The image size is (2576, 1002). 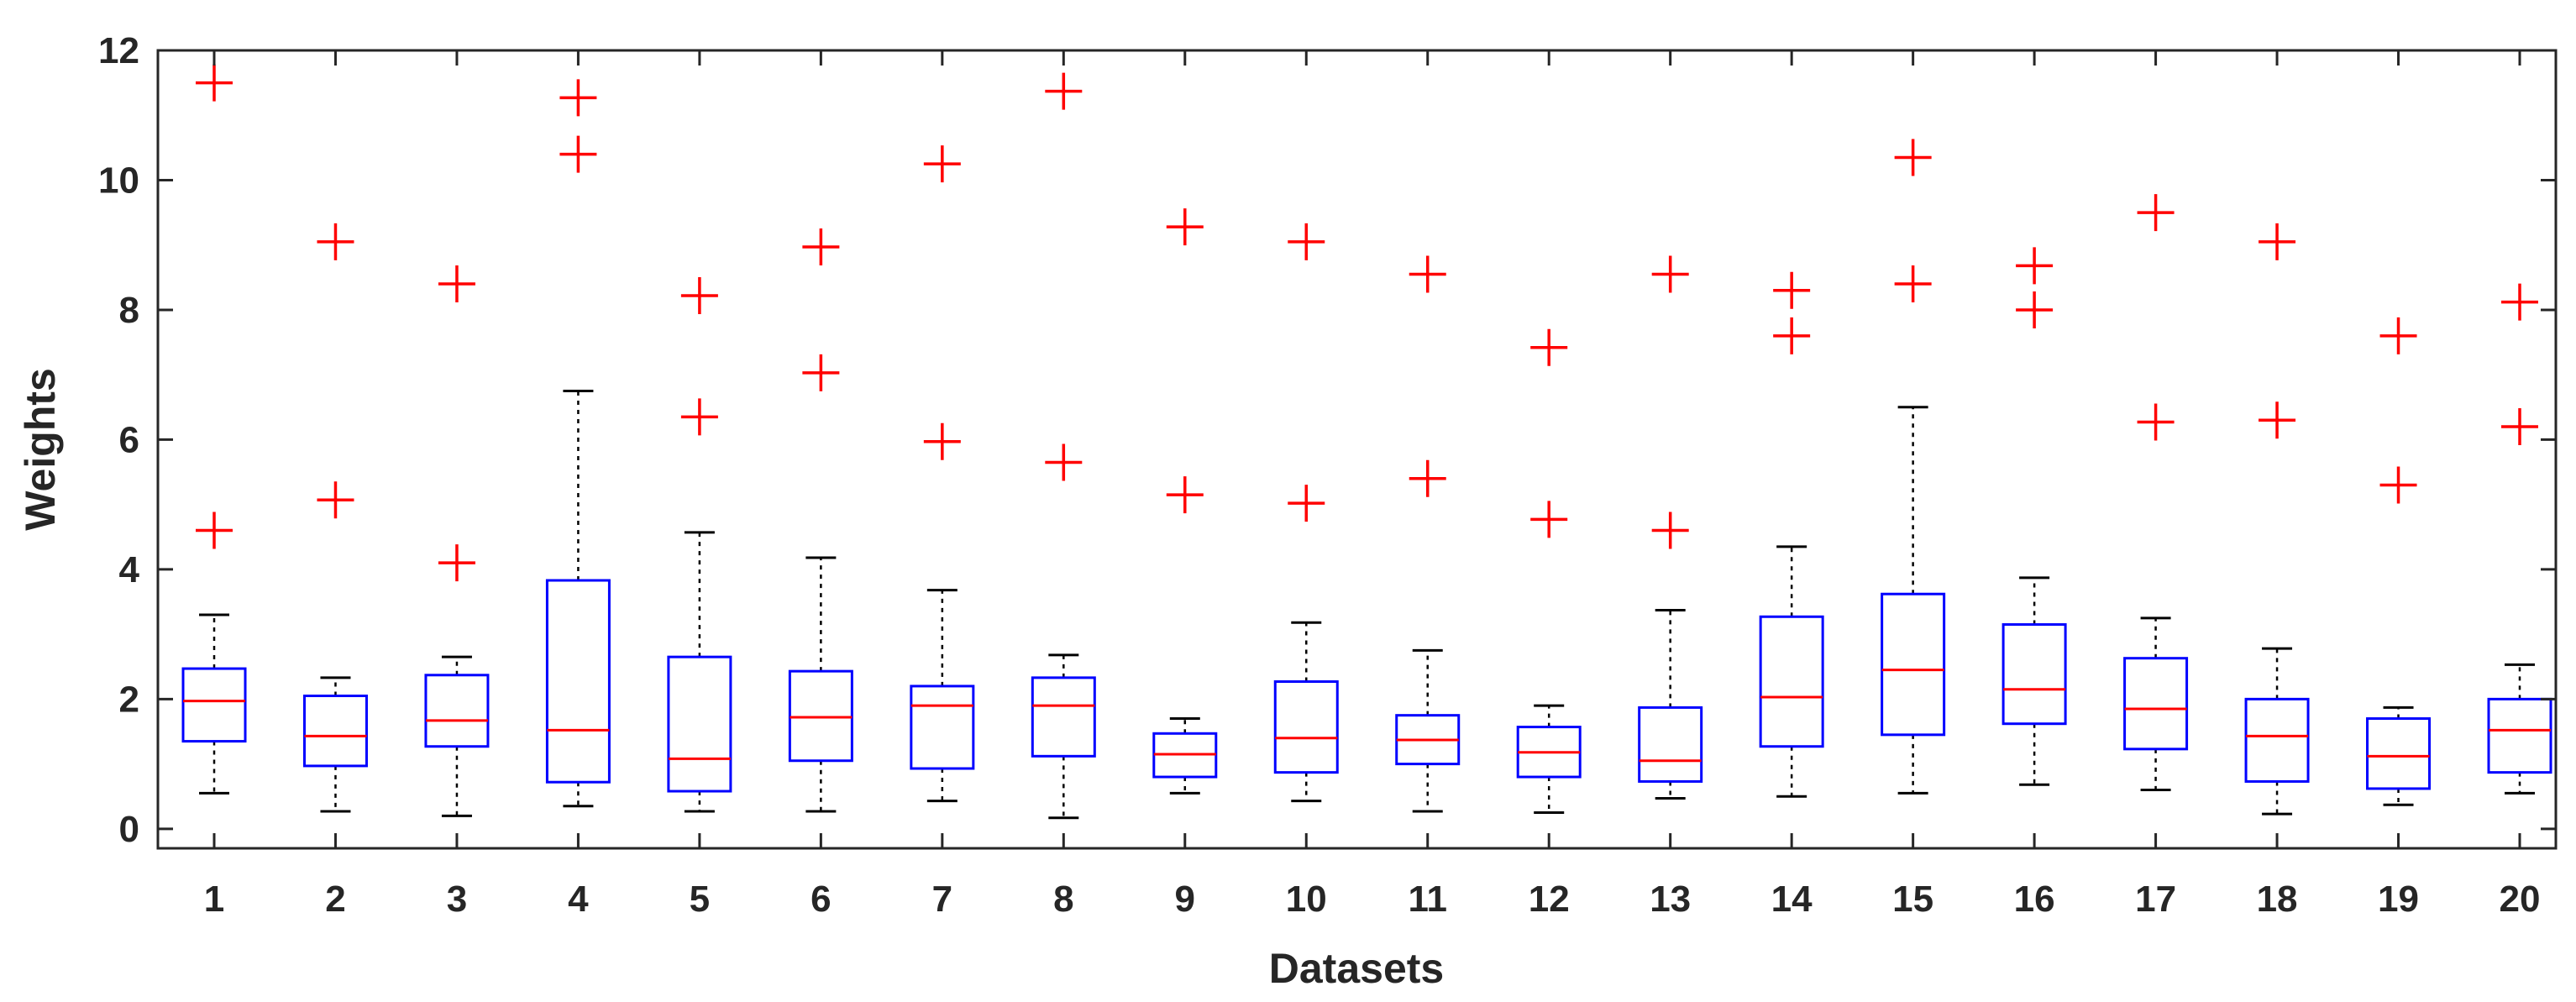 I want to click on x-tick-label: 13, so click(x=1670, y=900).